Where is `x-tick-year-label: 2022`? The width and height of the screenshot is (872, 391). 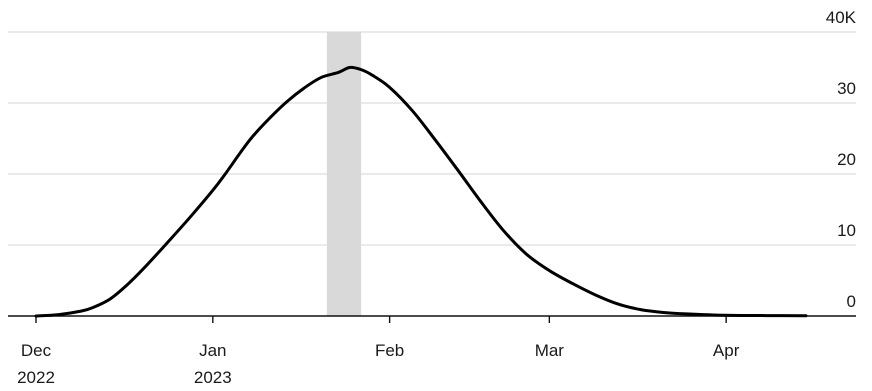 x-tick-year-label: 2022 is located at coordinates (36, 377).